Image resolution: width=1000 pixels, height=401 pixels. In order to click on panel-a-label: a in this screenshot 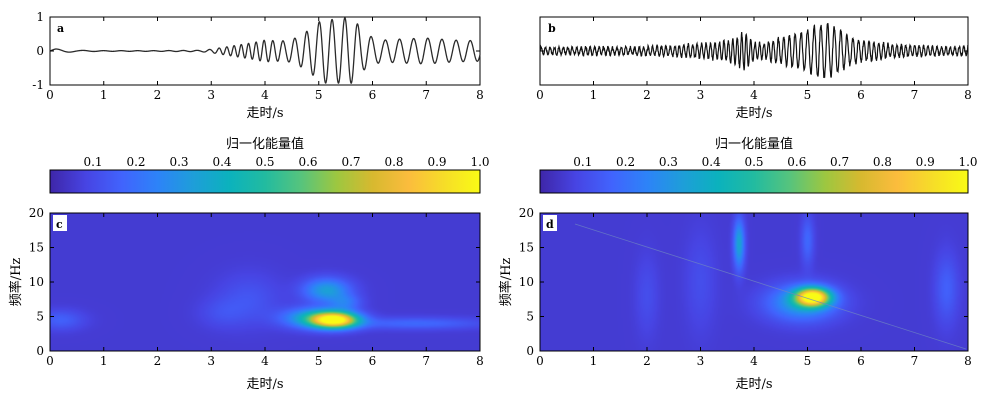, I will do `click(60, 28)`.